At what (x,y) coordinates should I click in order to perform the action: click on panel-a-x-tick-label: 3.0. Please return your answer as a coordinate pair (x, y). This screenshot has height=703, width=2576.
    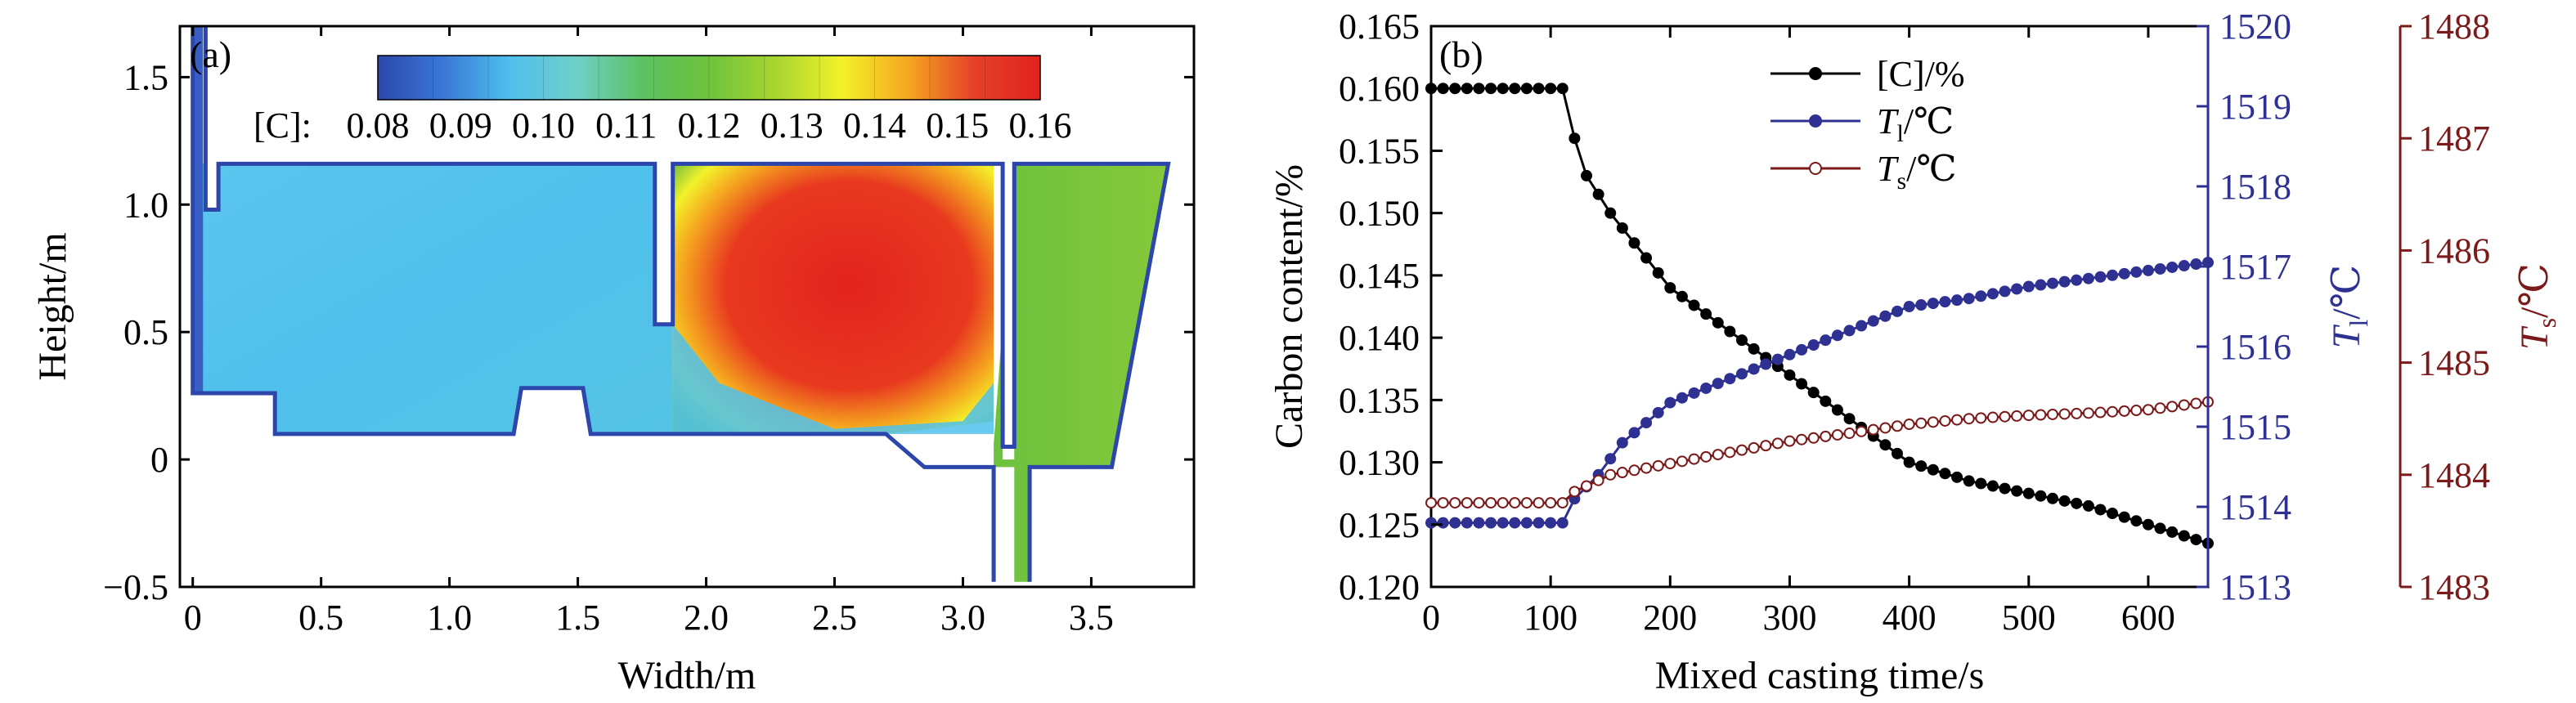
    Looking at the image, I should click on (963, 618).